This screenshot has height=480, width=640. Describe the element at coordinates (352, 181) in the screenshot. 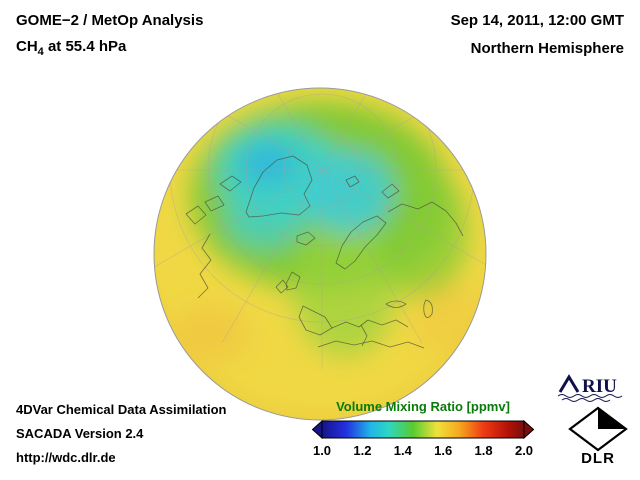

I see `coast-svalbard` at that location.